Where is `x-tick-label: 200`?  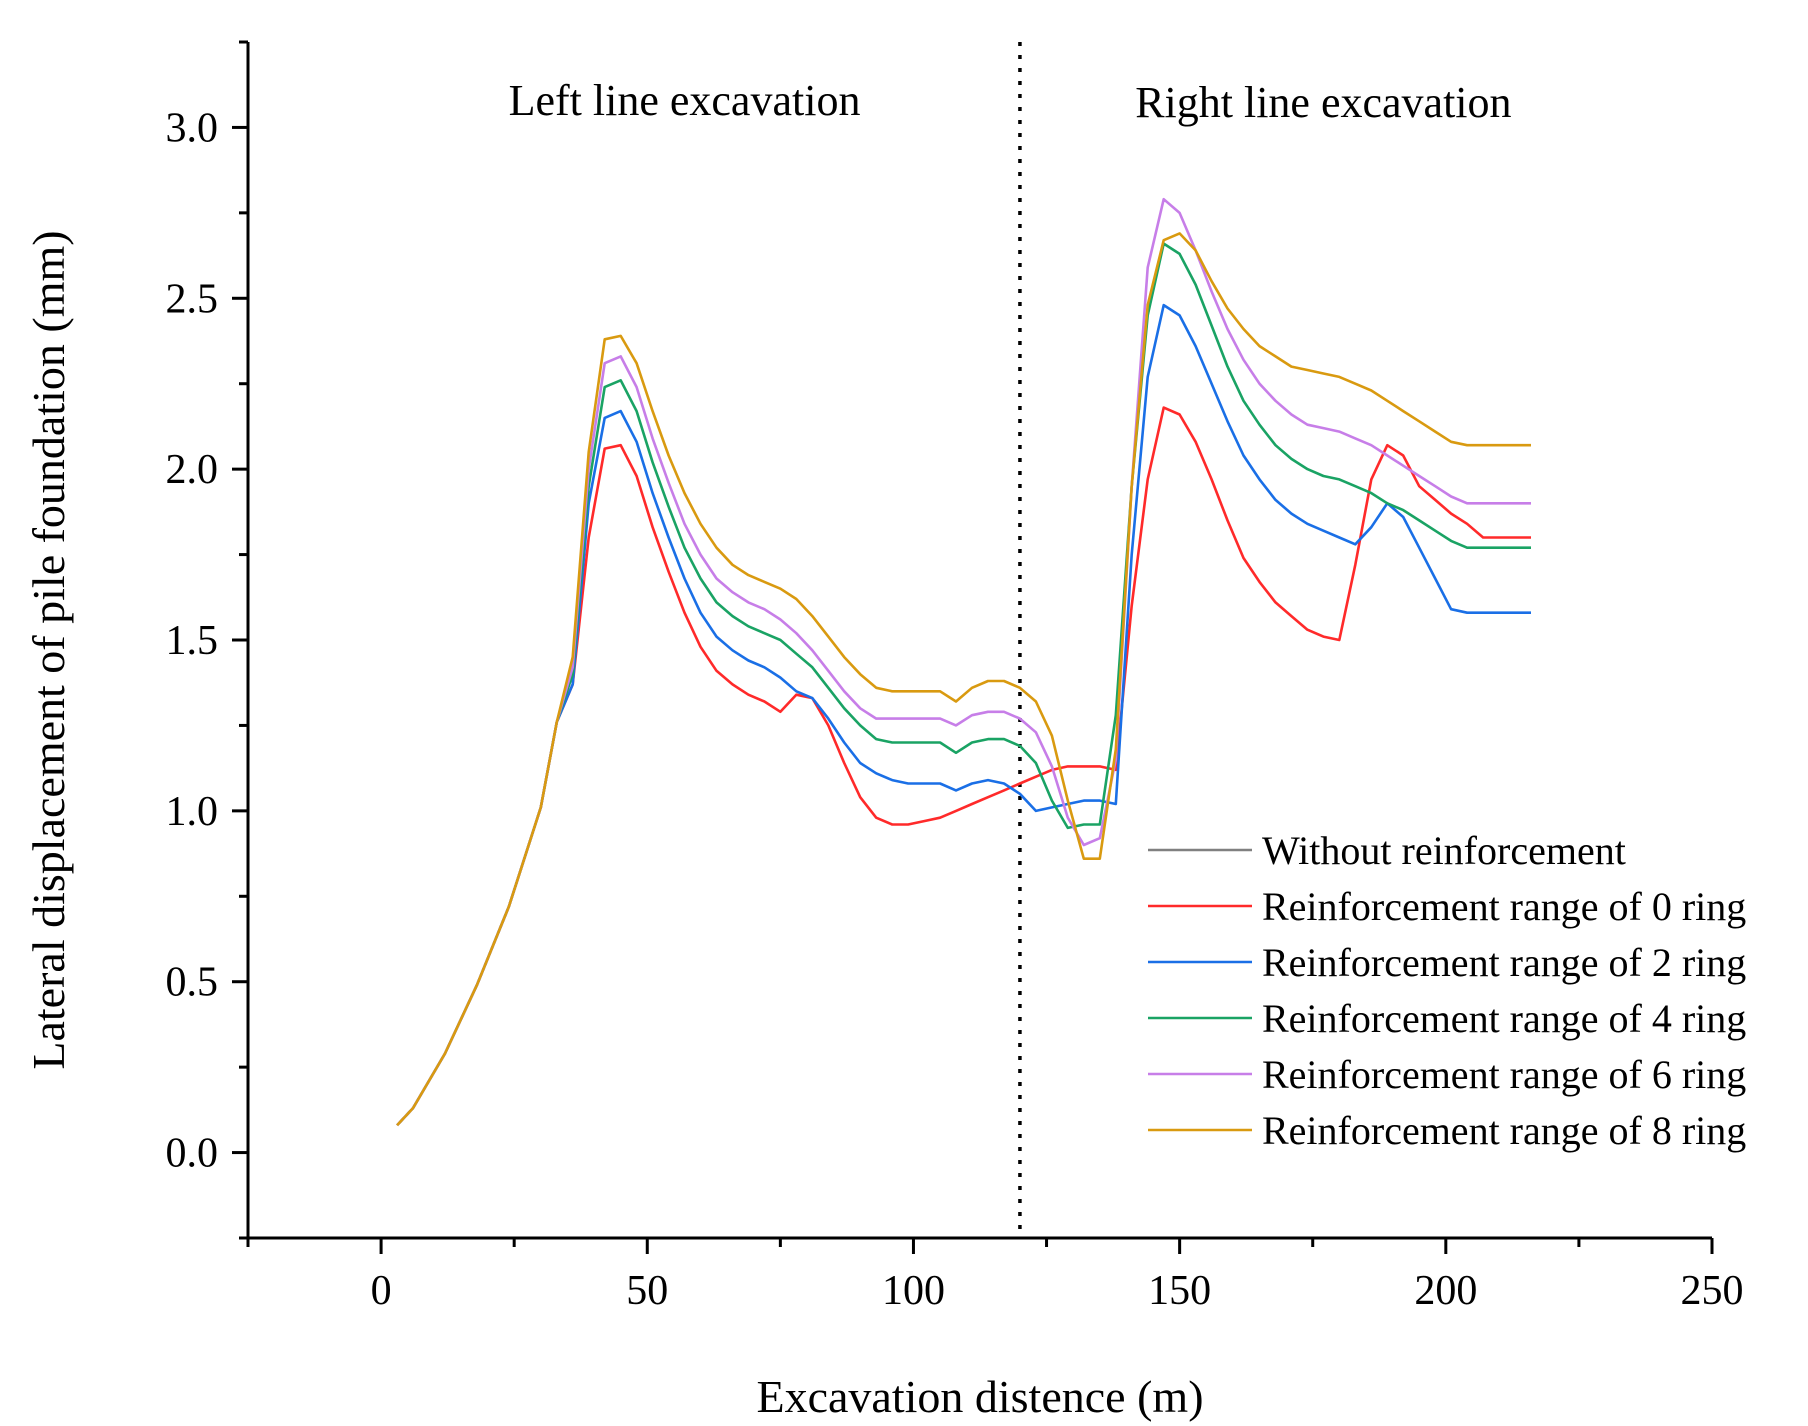
x-tick-label: 200 is located at coordinates (1445, 1291).